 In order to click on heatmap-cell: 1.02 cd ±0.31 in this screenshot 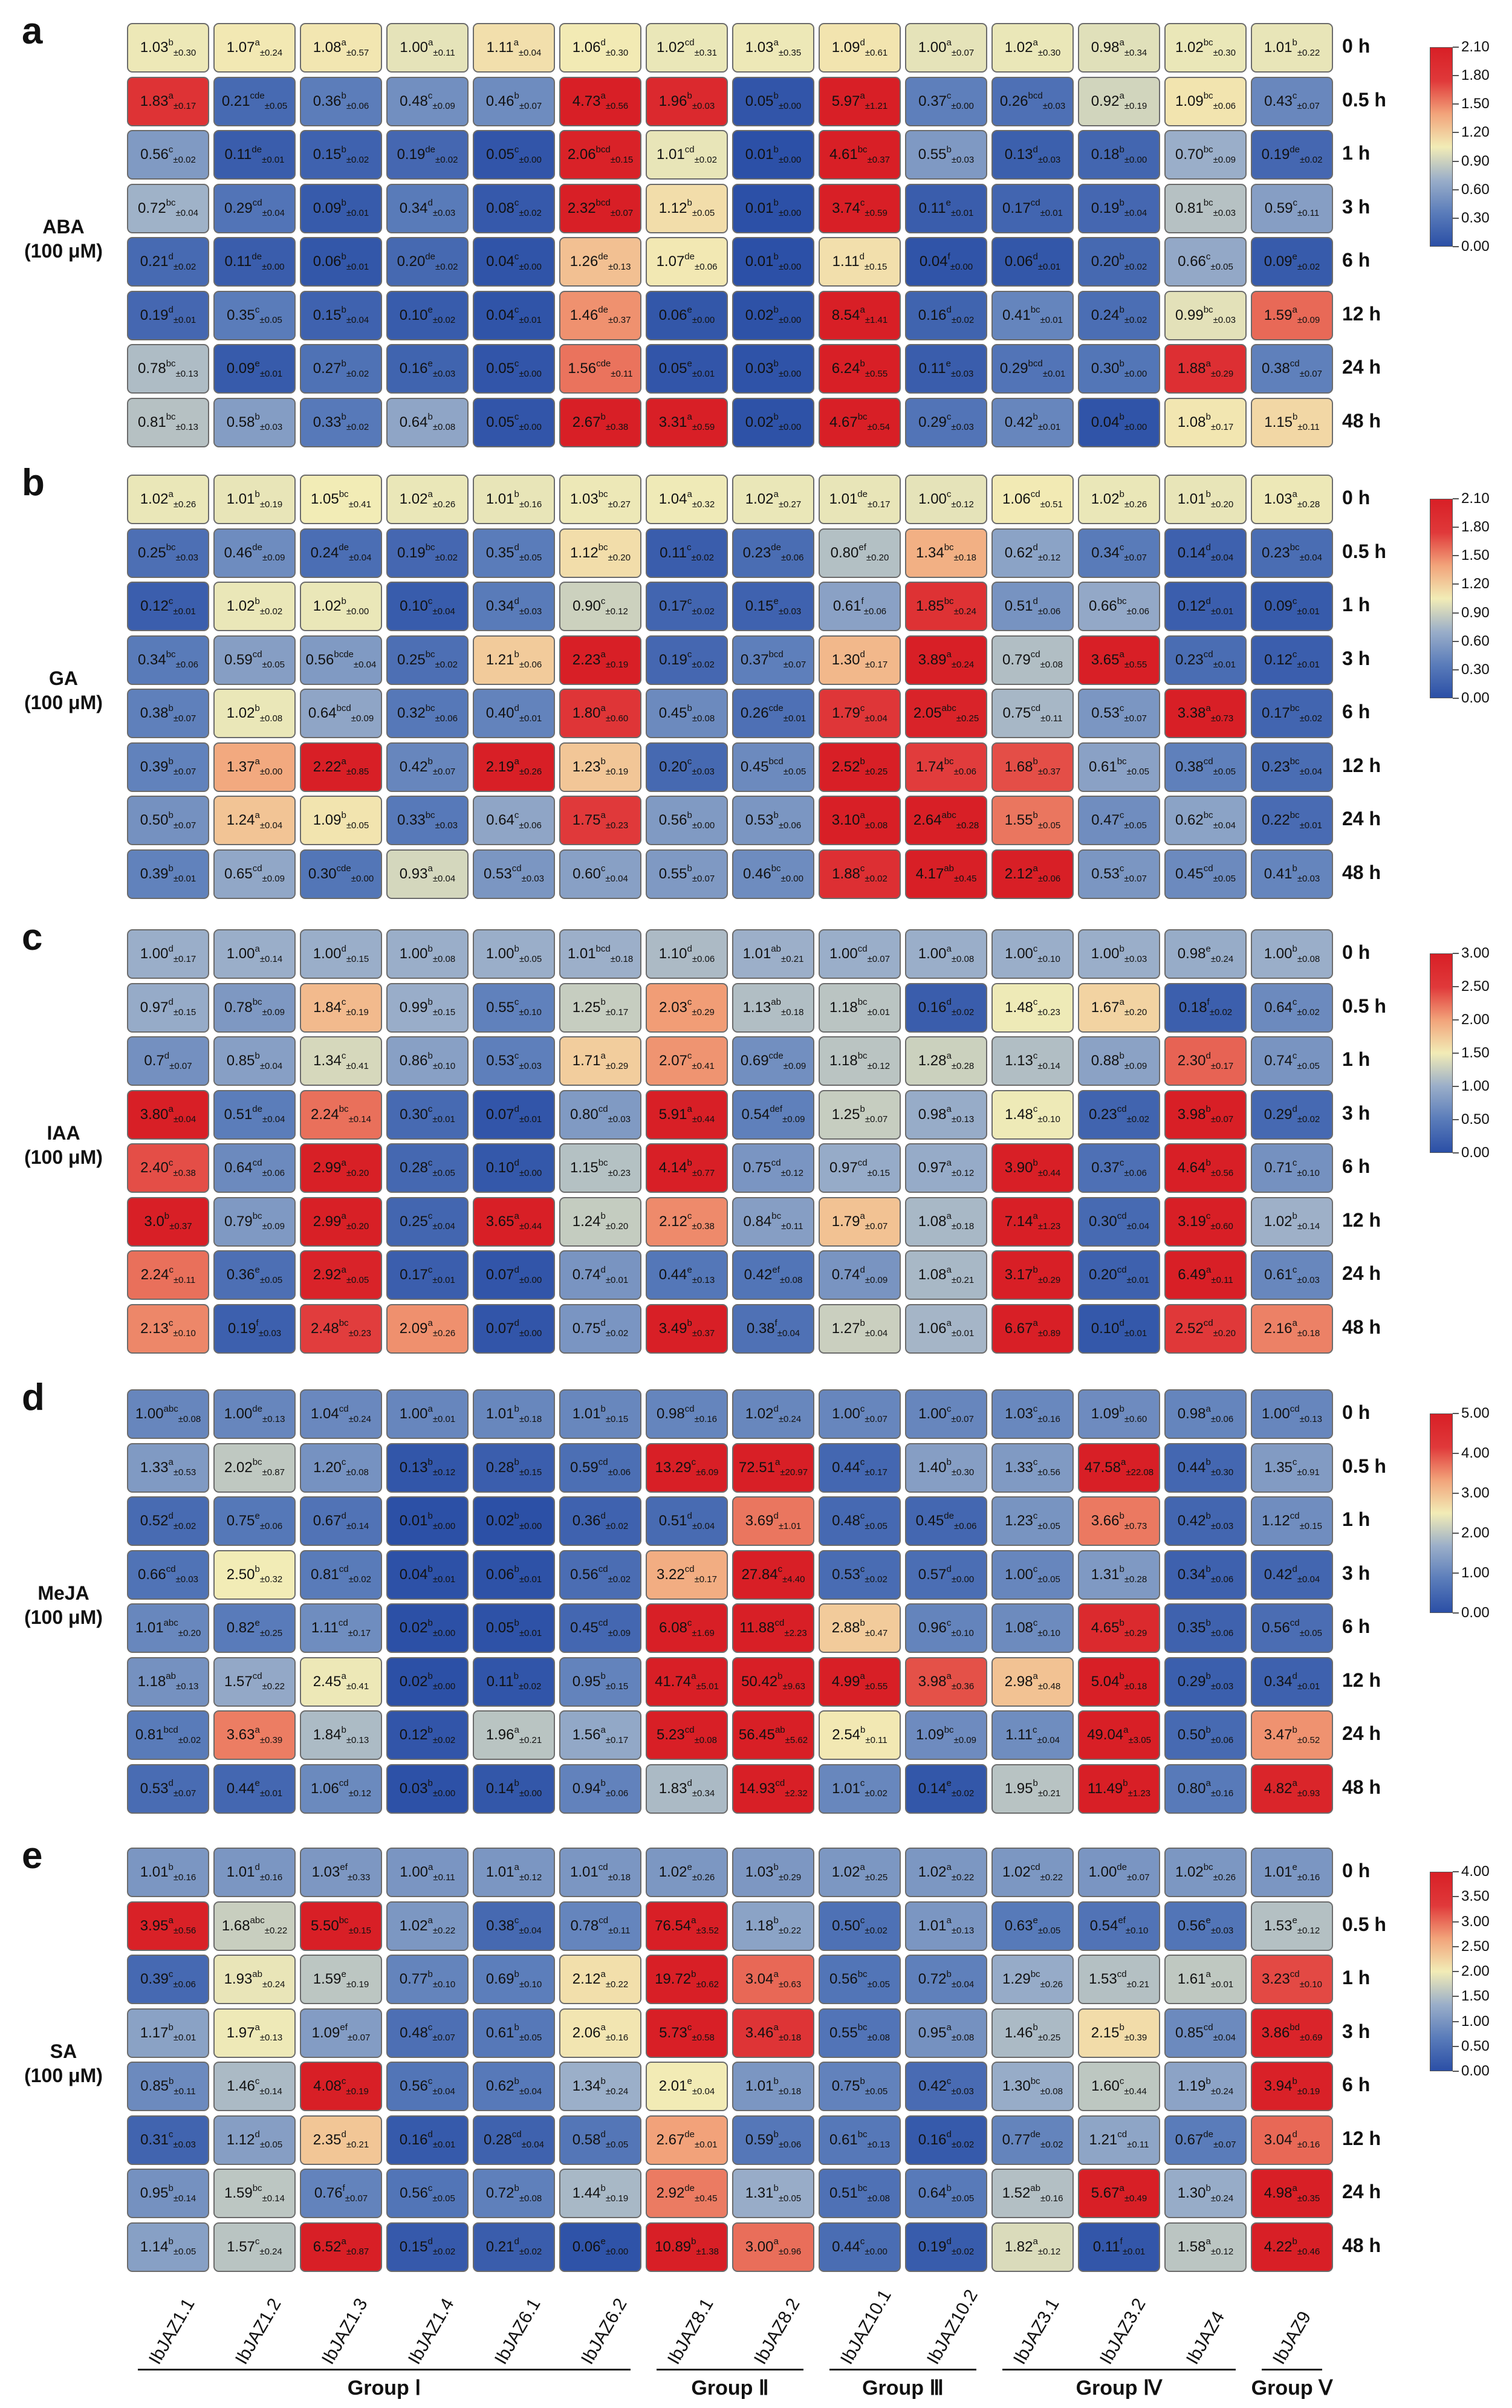, I will do `click(687, 48)`.